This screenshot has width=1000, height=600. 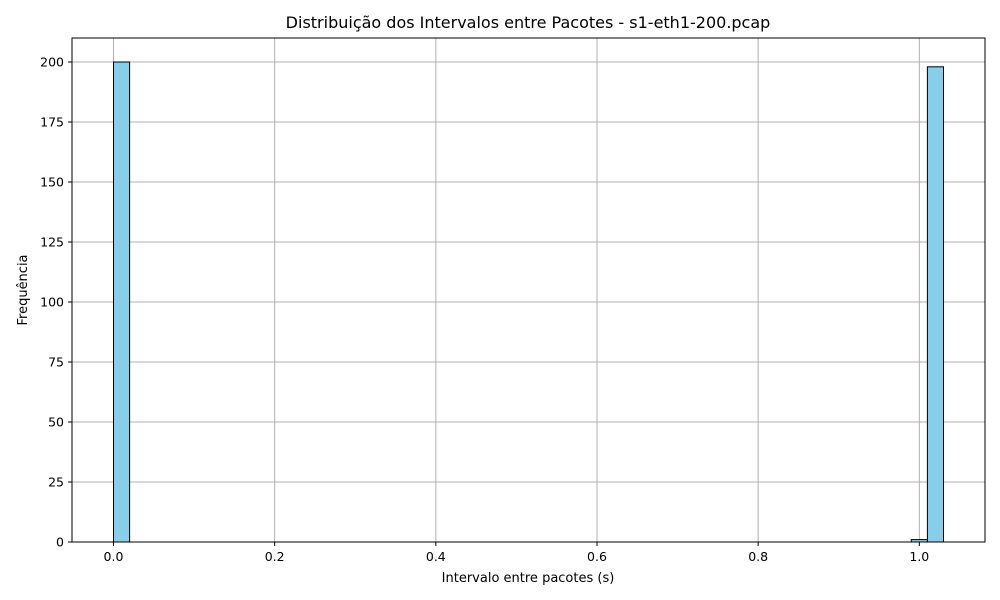 What do you see at coordinates (52, 182) in the screenshot?
I see `y-tick-label: 150` at bounding box center [52, 182].